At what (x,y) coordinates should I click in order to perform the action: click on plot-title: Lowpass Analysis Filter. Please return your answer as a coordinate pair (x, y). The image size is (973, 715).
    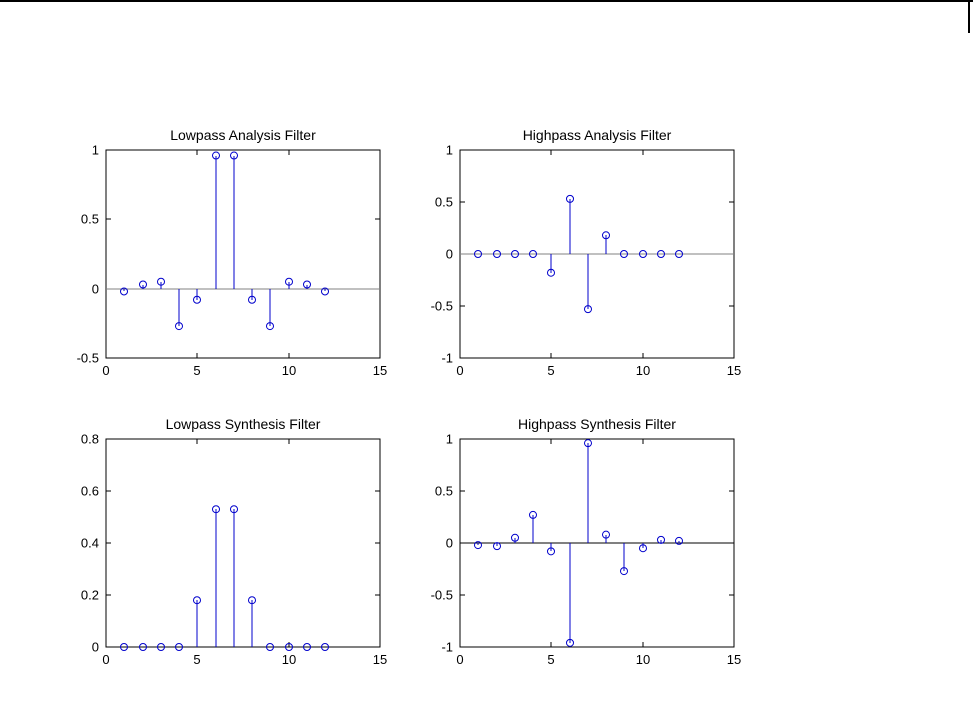
    Looking at the image, I should click on (243, 135).